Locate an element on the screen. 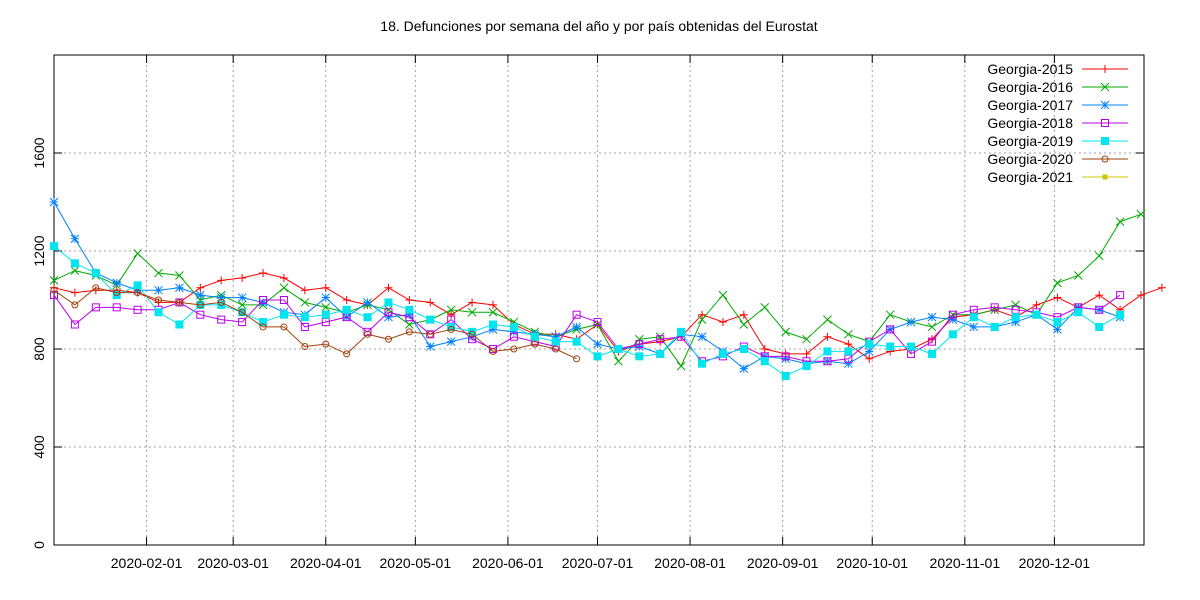 This screenshot has height=600, width=1200. series-Georgia-2018 is located at coordinates (587, 328).